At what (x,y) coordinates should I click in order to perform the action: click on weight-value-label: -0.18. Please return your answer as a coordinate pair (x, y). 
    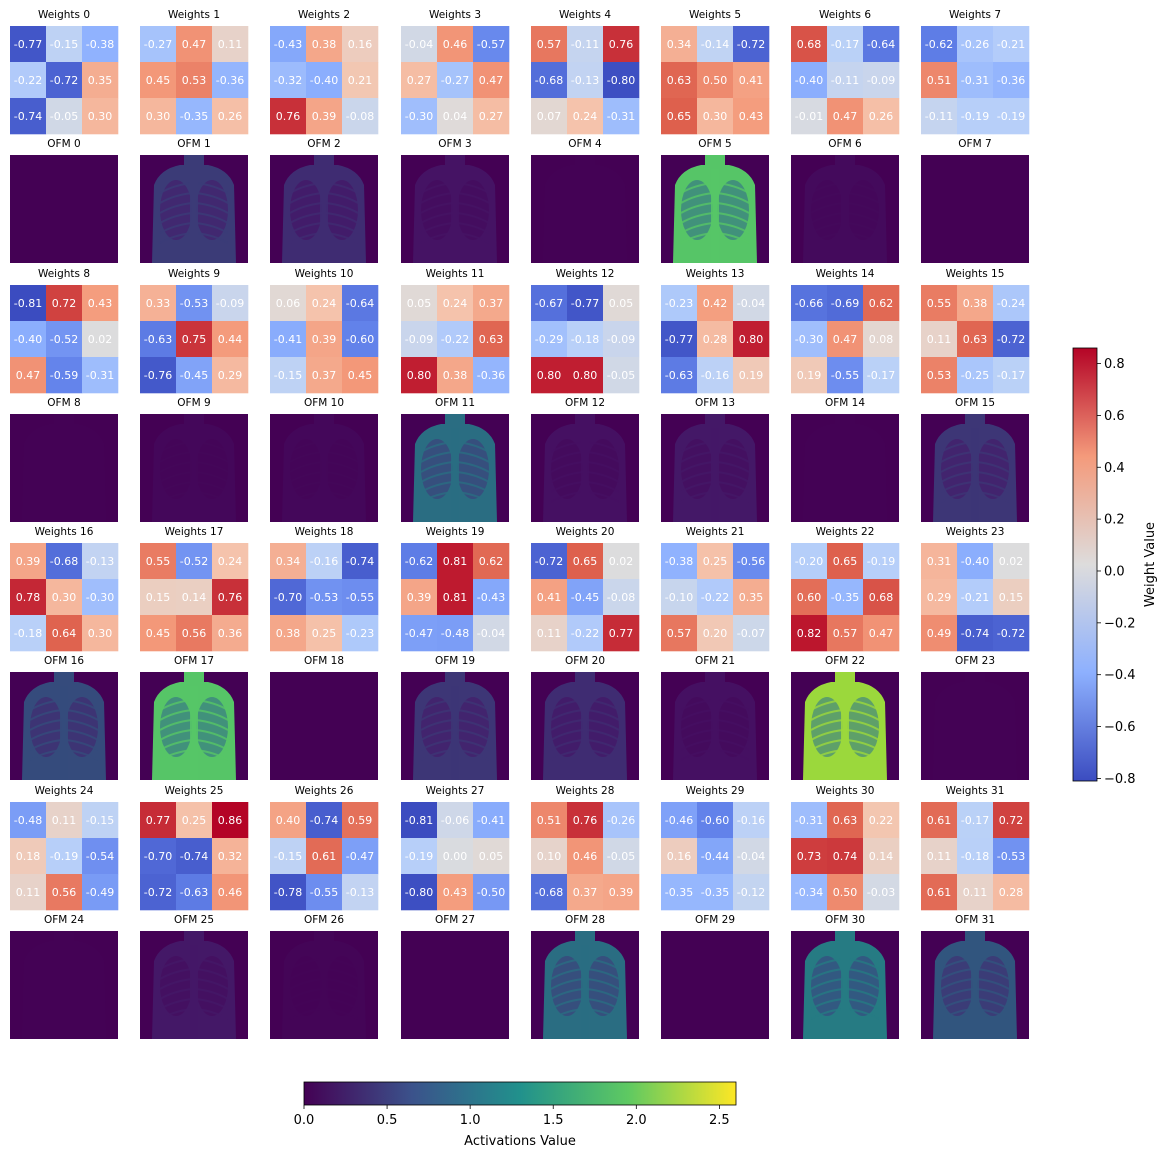
    Looking at the image, I should click on (975, 856).